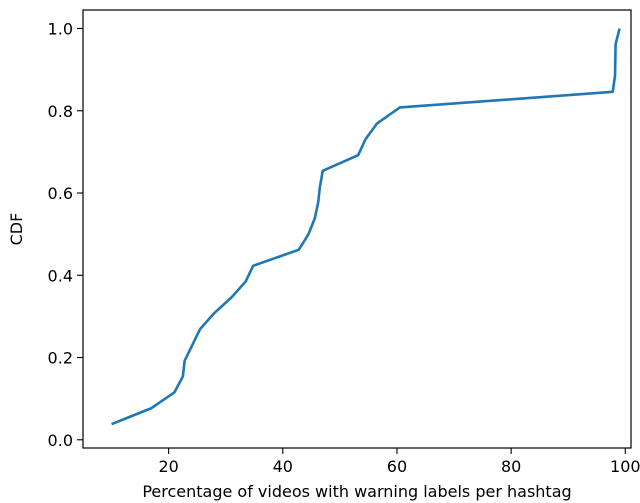 This screenshot has width=640, height=503. Describe the element at coordinates (60, 358) in the screenshot. I see `y-tick-label: 0.2` at that location.